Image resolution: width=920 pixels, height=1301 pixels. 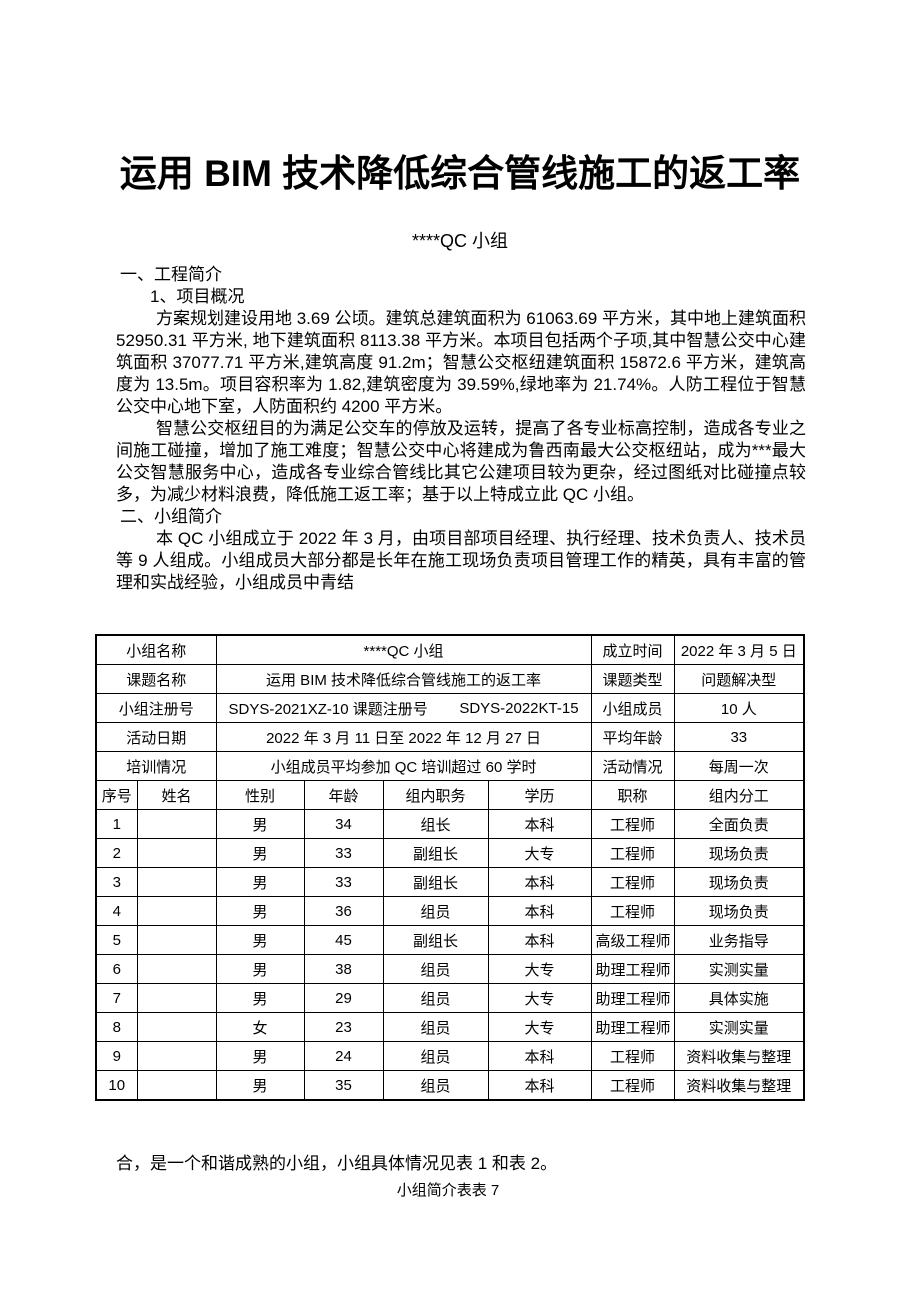 I want to click on member-cell: 33, so click(x=343, y=882).